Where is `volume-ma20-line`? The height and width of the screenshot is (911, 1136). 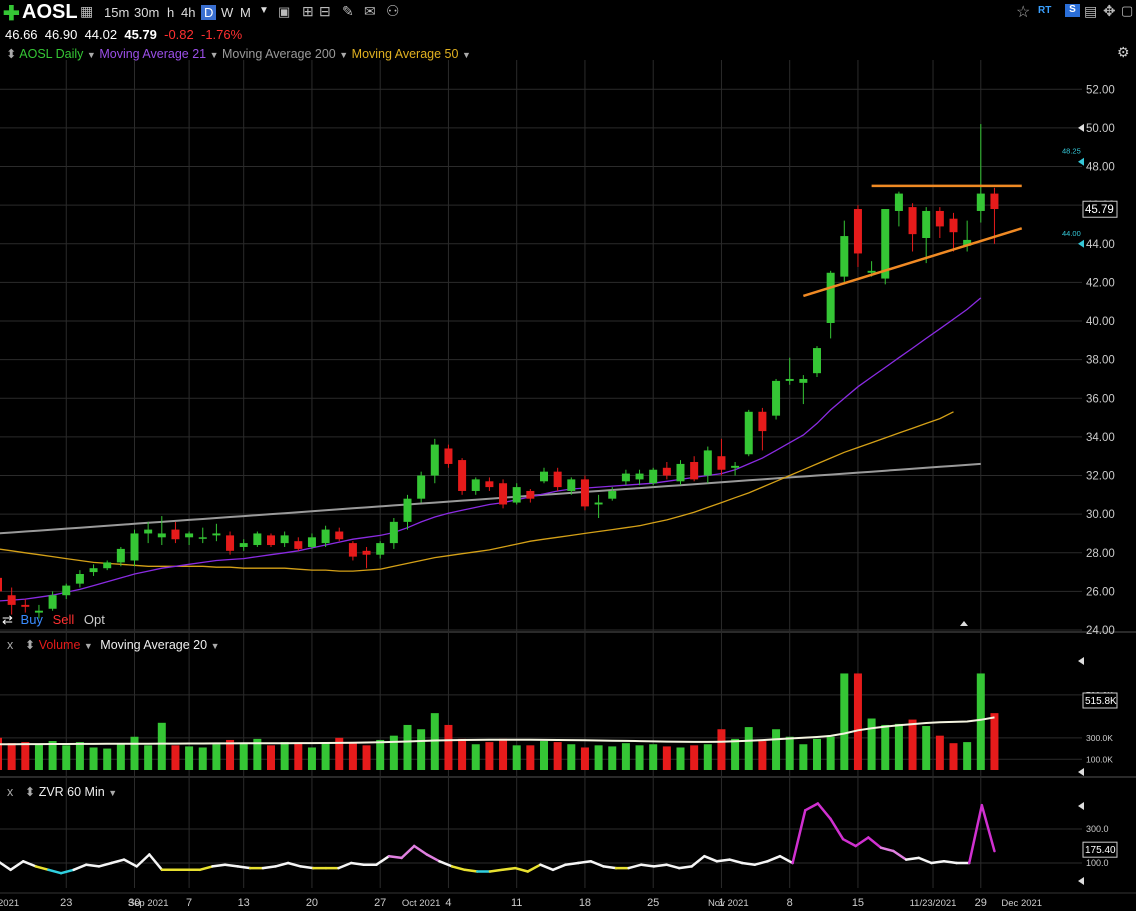 volume-ma20-line is located at coordinates (497, 731).